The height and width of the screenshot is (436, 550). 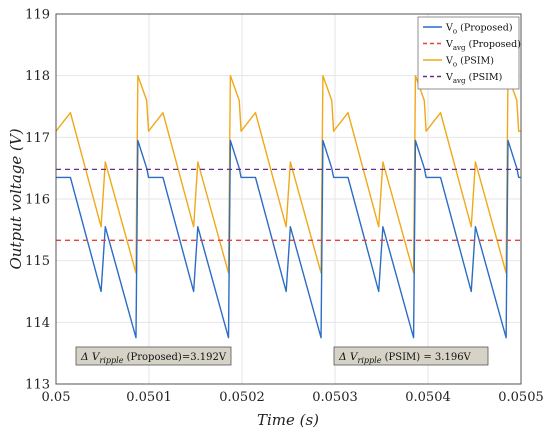 I want to click on annotation-text: Δ Vripple (Proposed)=3.192V, so click(x=153, y=358).